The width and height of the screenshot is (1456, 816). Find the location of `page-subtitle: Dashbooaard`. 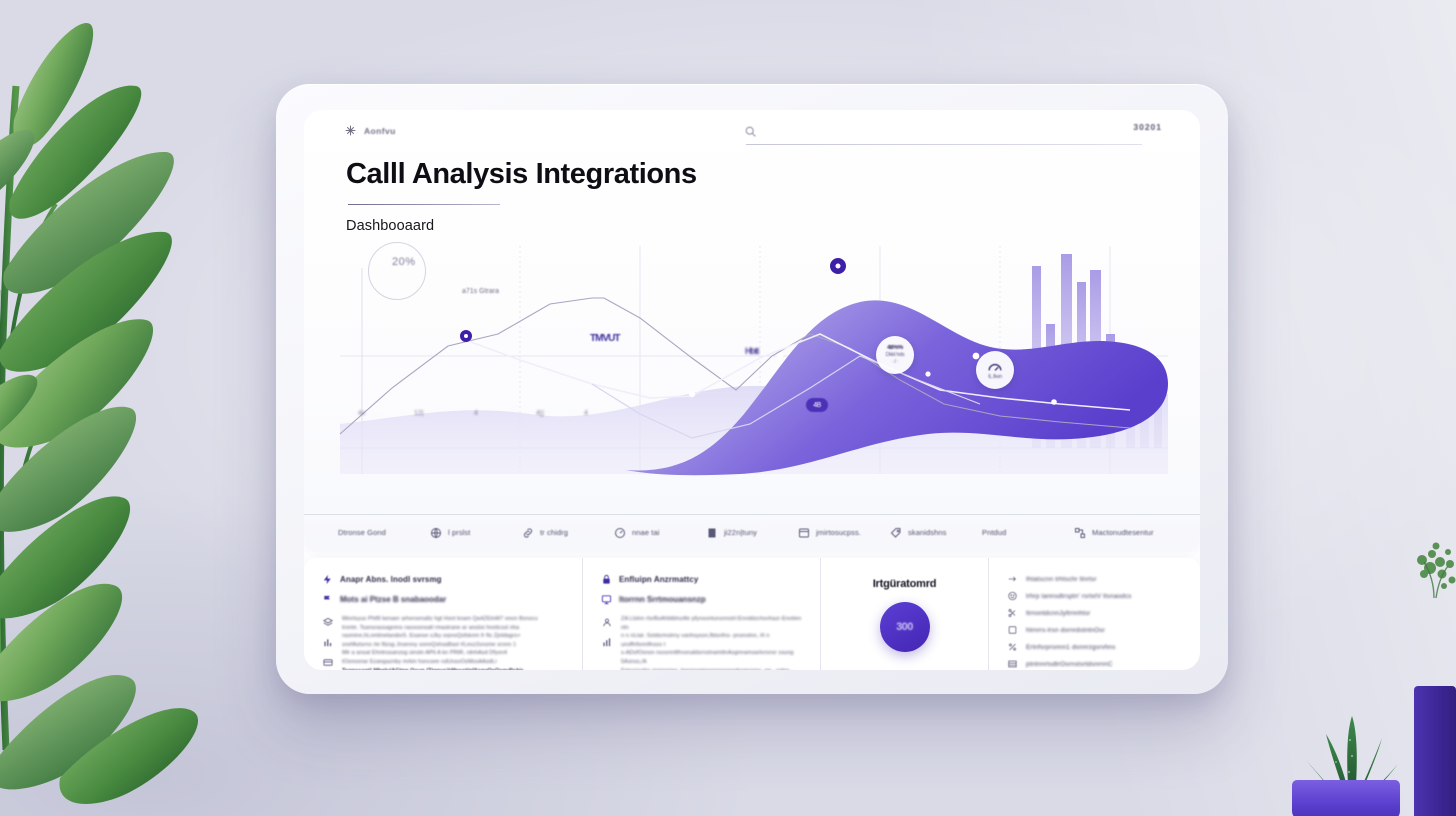

page-subtitle: Dashbooaard is located at coordinates (390, 226).